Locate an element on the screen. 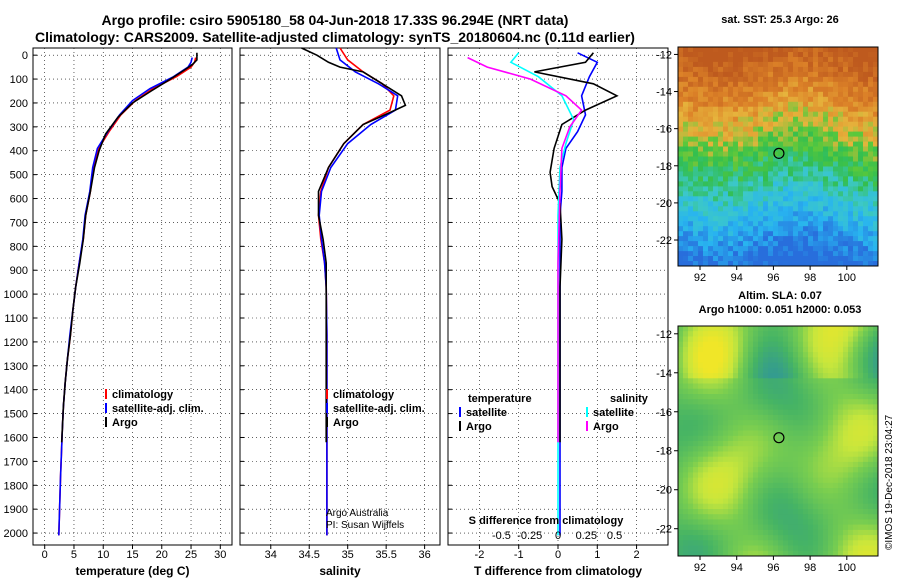 The width and height of the screenshot is (900, 580). map-y-tick-label: -14 is located at coordinates (664, 374).